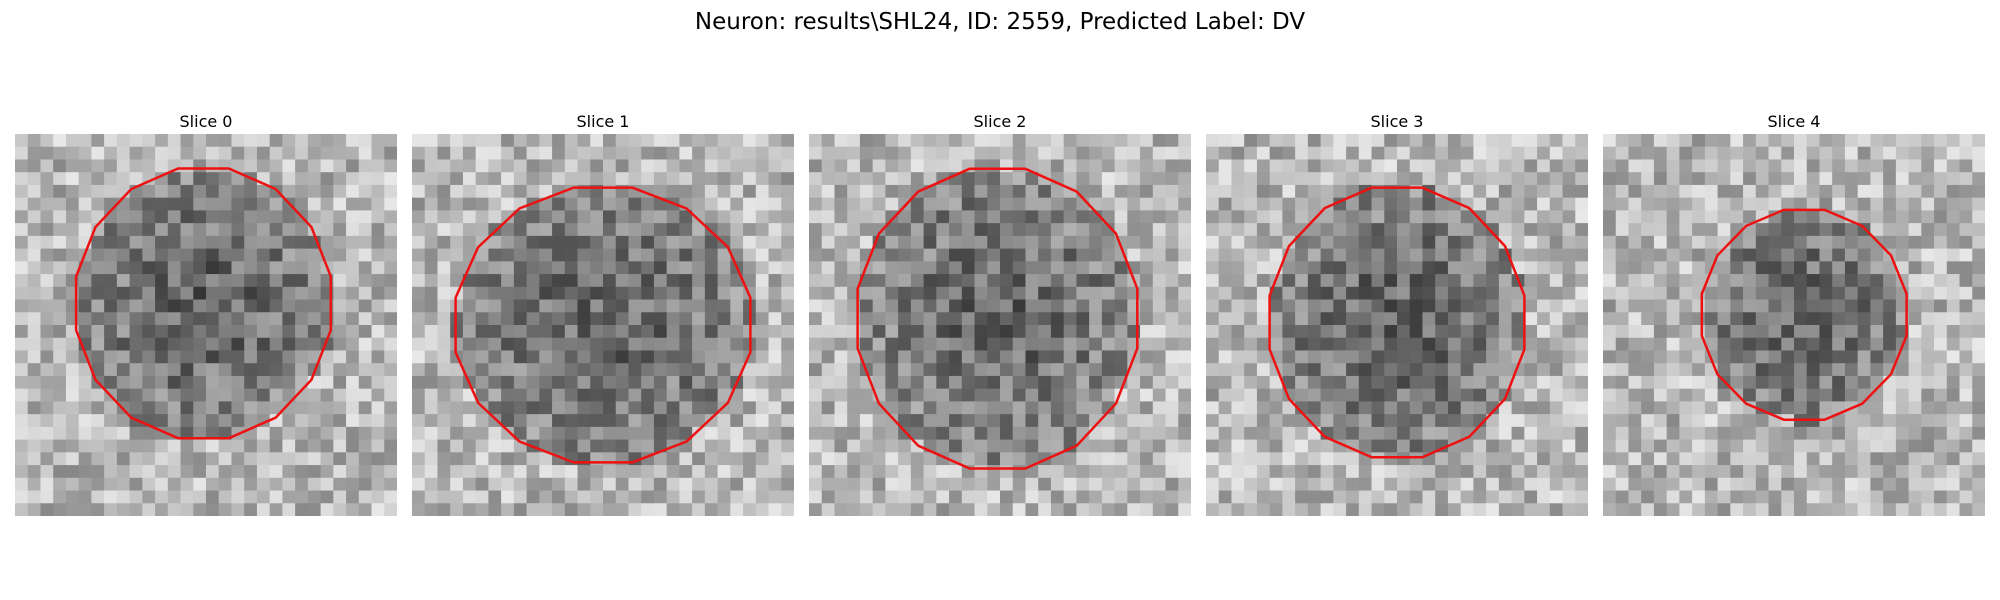 This screenshot has width=2000, height=600. What do you see at coordinates (1794, 121) in the screenshot?
I see `slice-title-4: Slice 4` at bounding box center [1794, 121].